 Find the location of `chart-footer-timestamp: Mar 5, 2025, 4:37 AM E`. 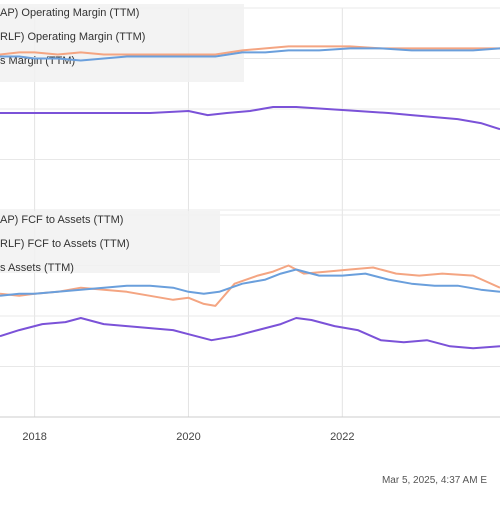

chart-footer-timestamp: Mar 5, 2025, 4:37 AM E is located at coordinates (434, 480).